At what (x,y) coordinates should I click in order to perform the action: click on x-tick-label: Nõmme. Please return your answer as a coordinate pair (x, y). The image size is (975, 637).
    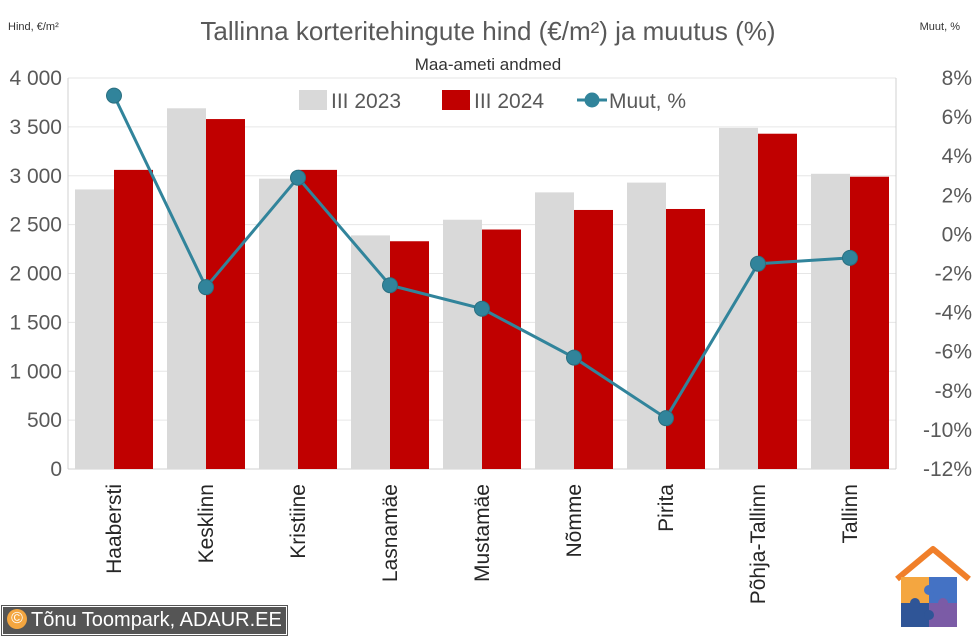
    Looking at the image, I should click on (574, 521).